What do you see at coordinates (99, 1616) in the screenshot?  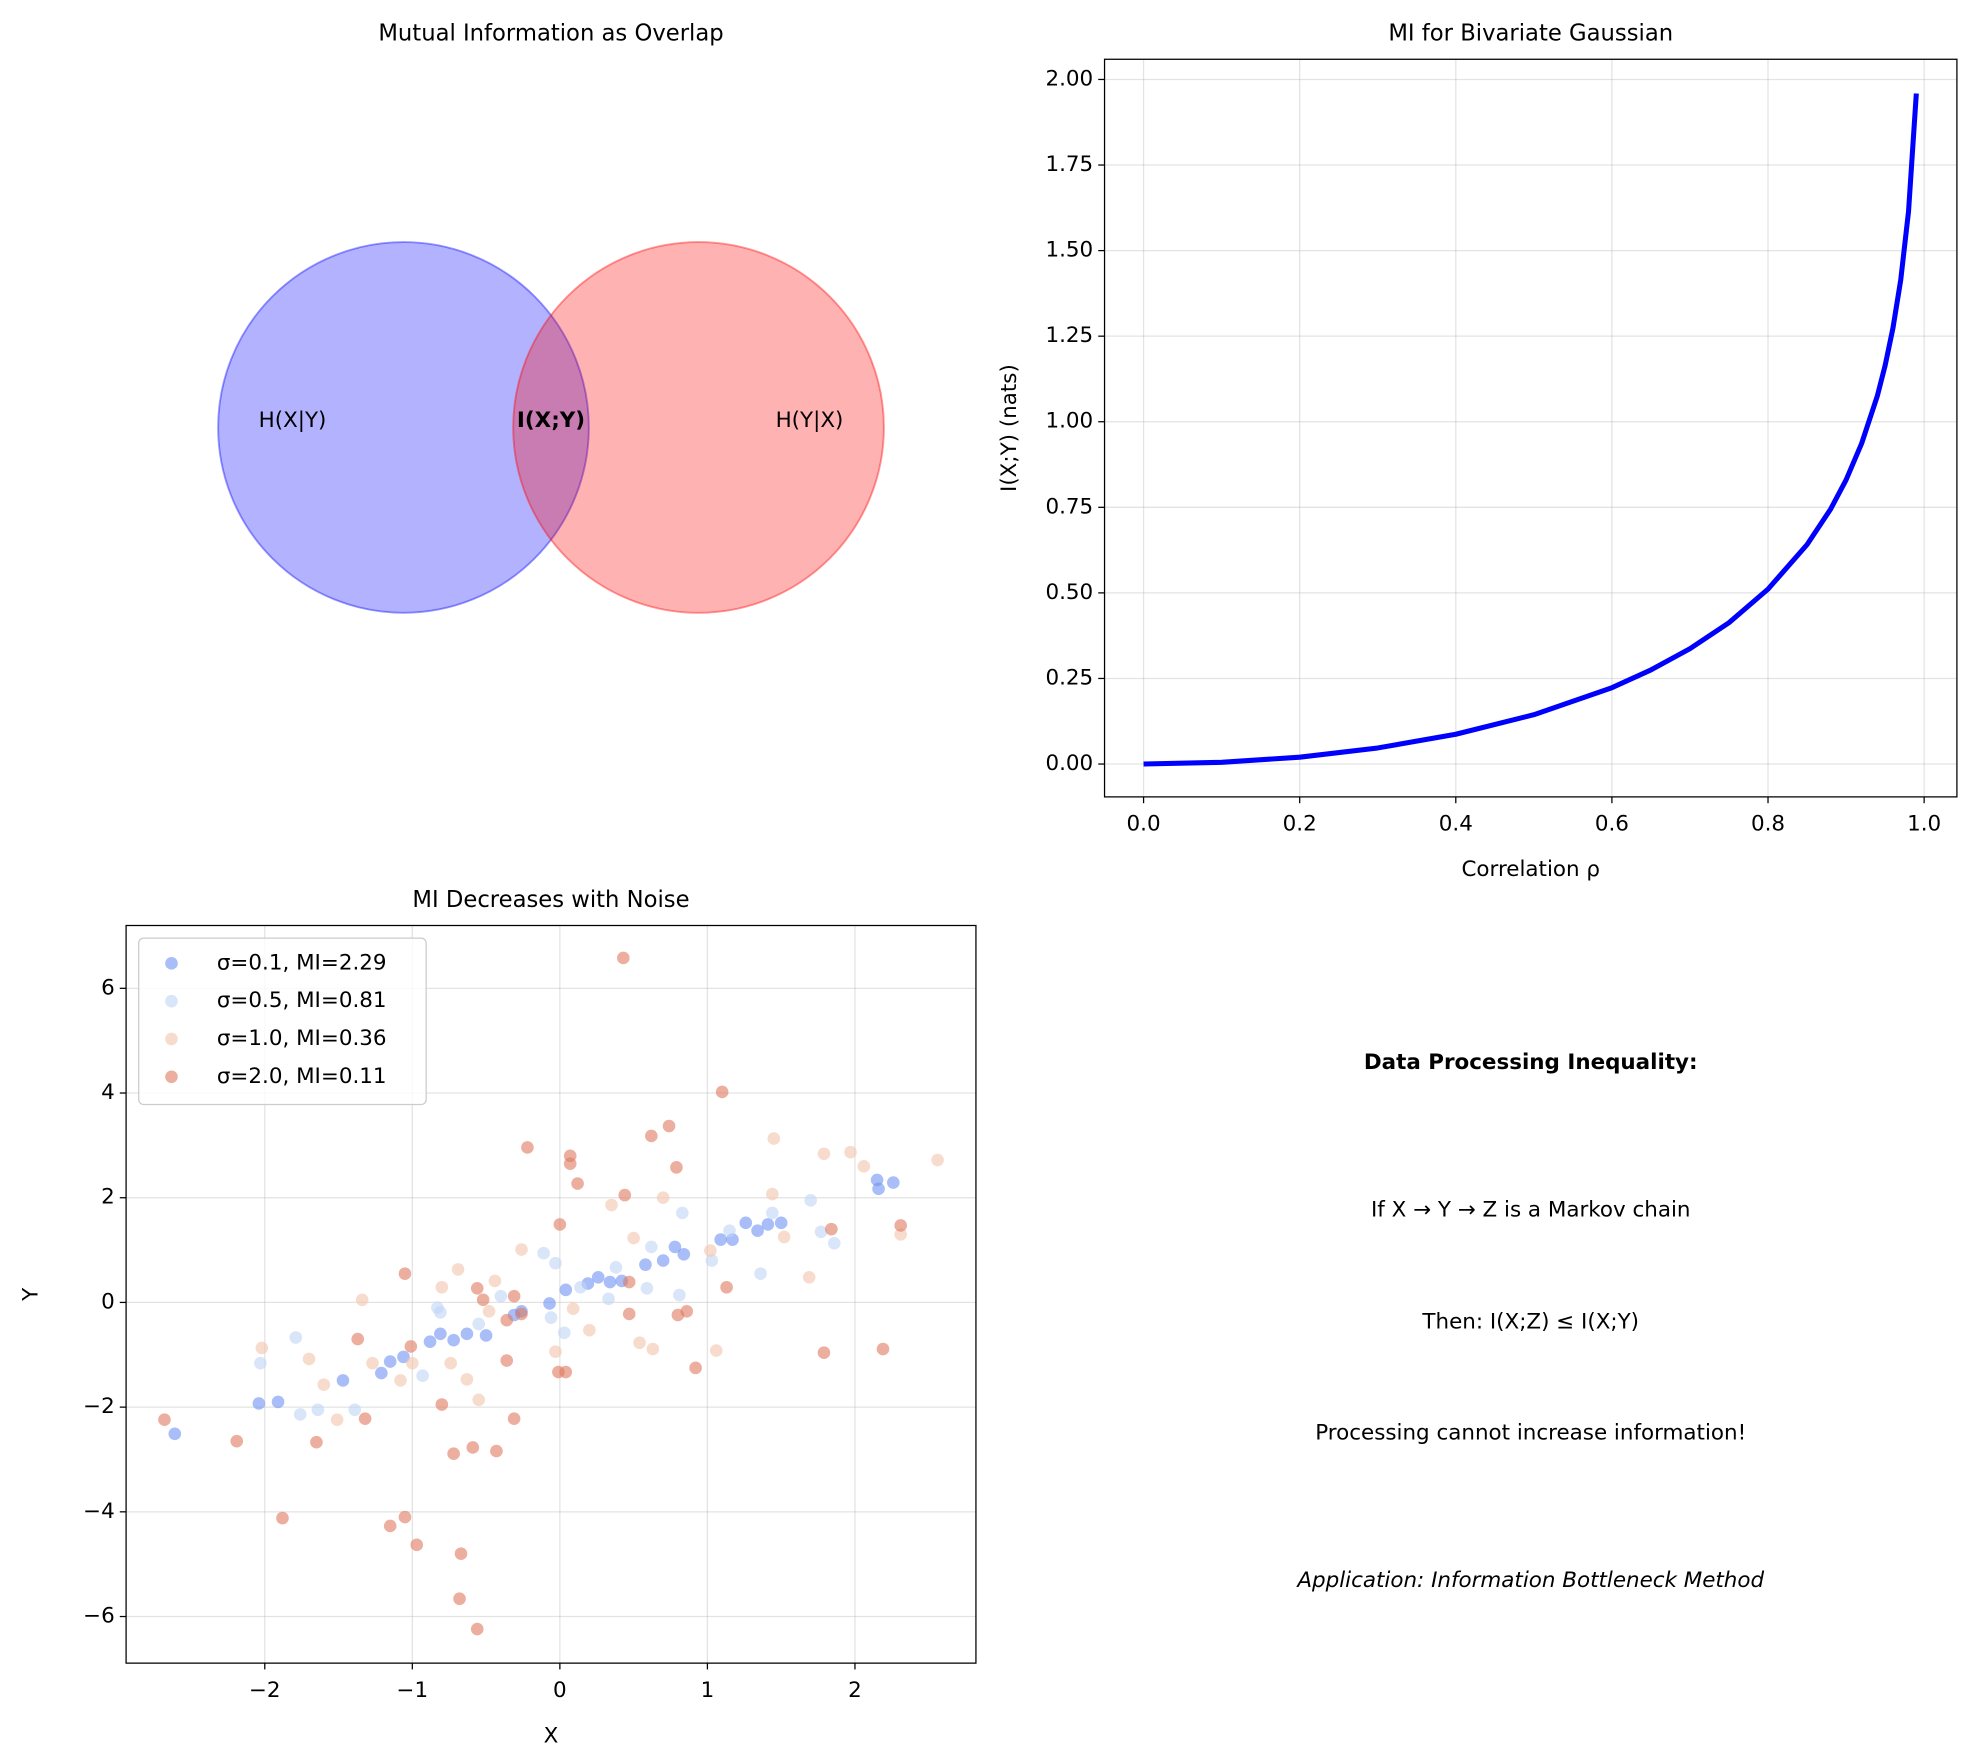 I see `y-tick-label: −6` at bounding box center [99, 1616].